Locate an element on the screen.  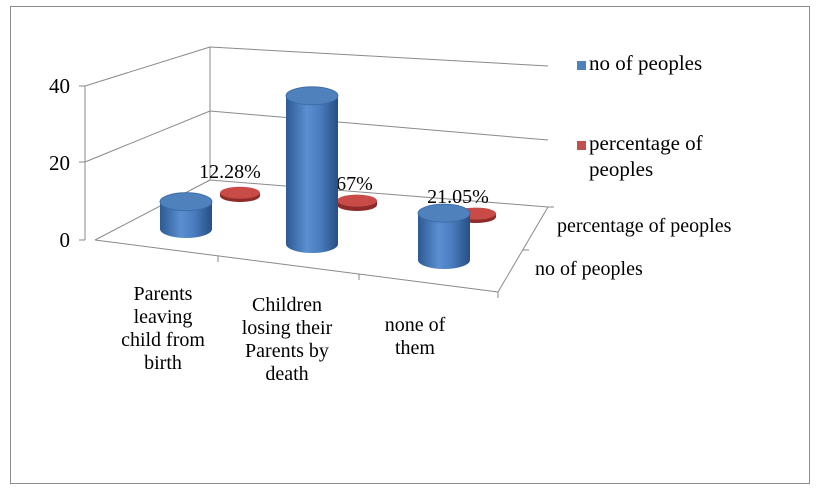
category-label-3: none of them is located at coordinates (415, 336).